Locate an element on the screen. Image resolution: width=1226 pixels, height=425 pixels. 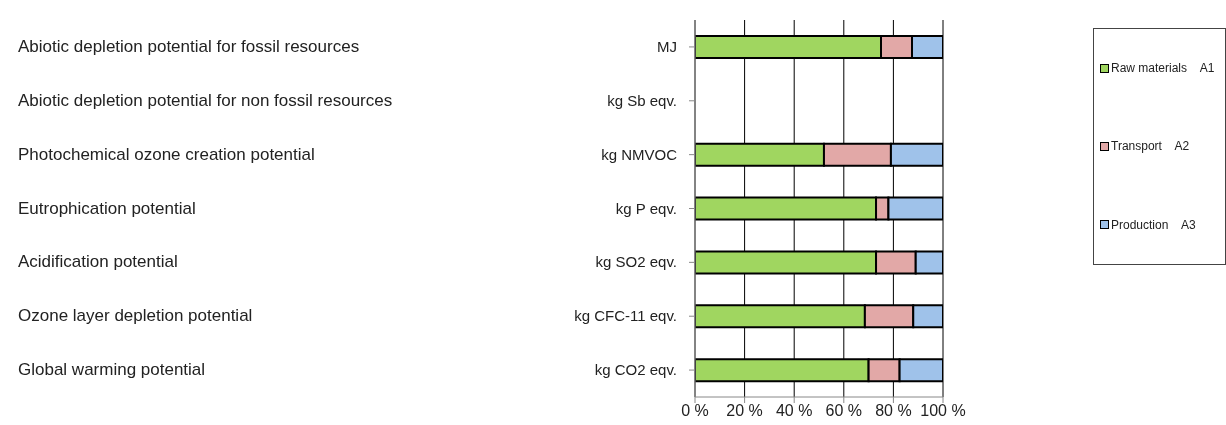
x-tick-label: 20 % is located at coordinates (744, 411).